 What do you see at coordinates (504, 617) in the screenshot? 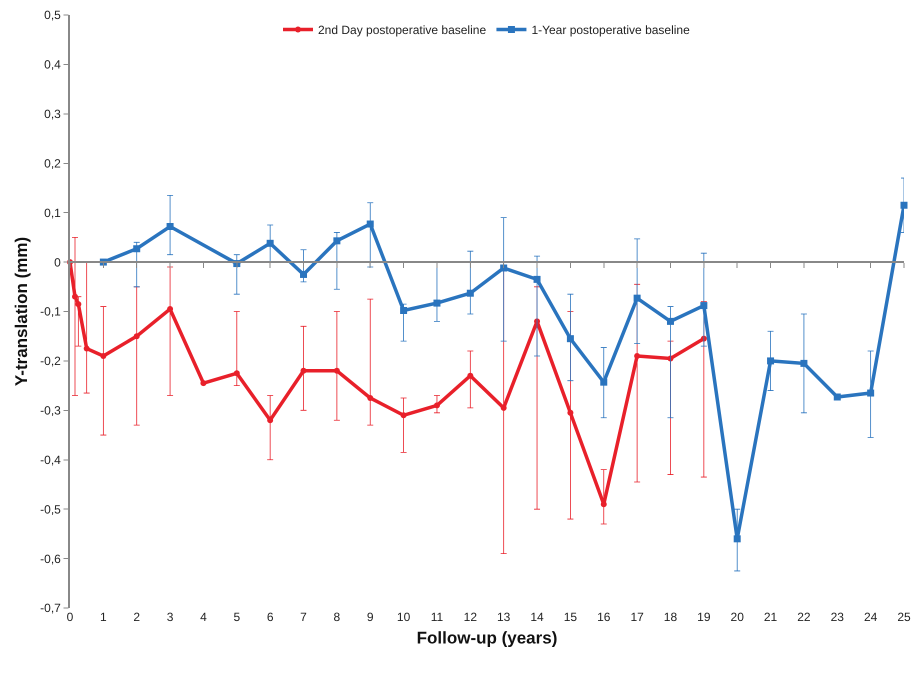
I see `x-tick-label: 13` at bounding box center [504, 617].